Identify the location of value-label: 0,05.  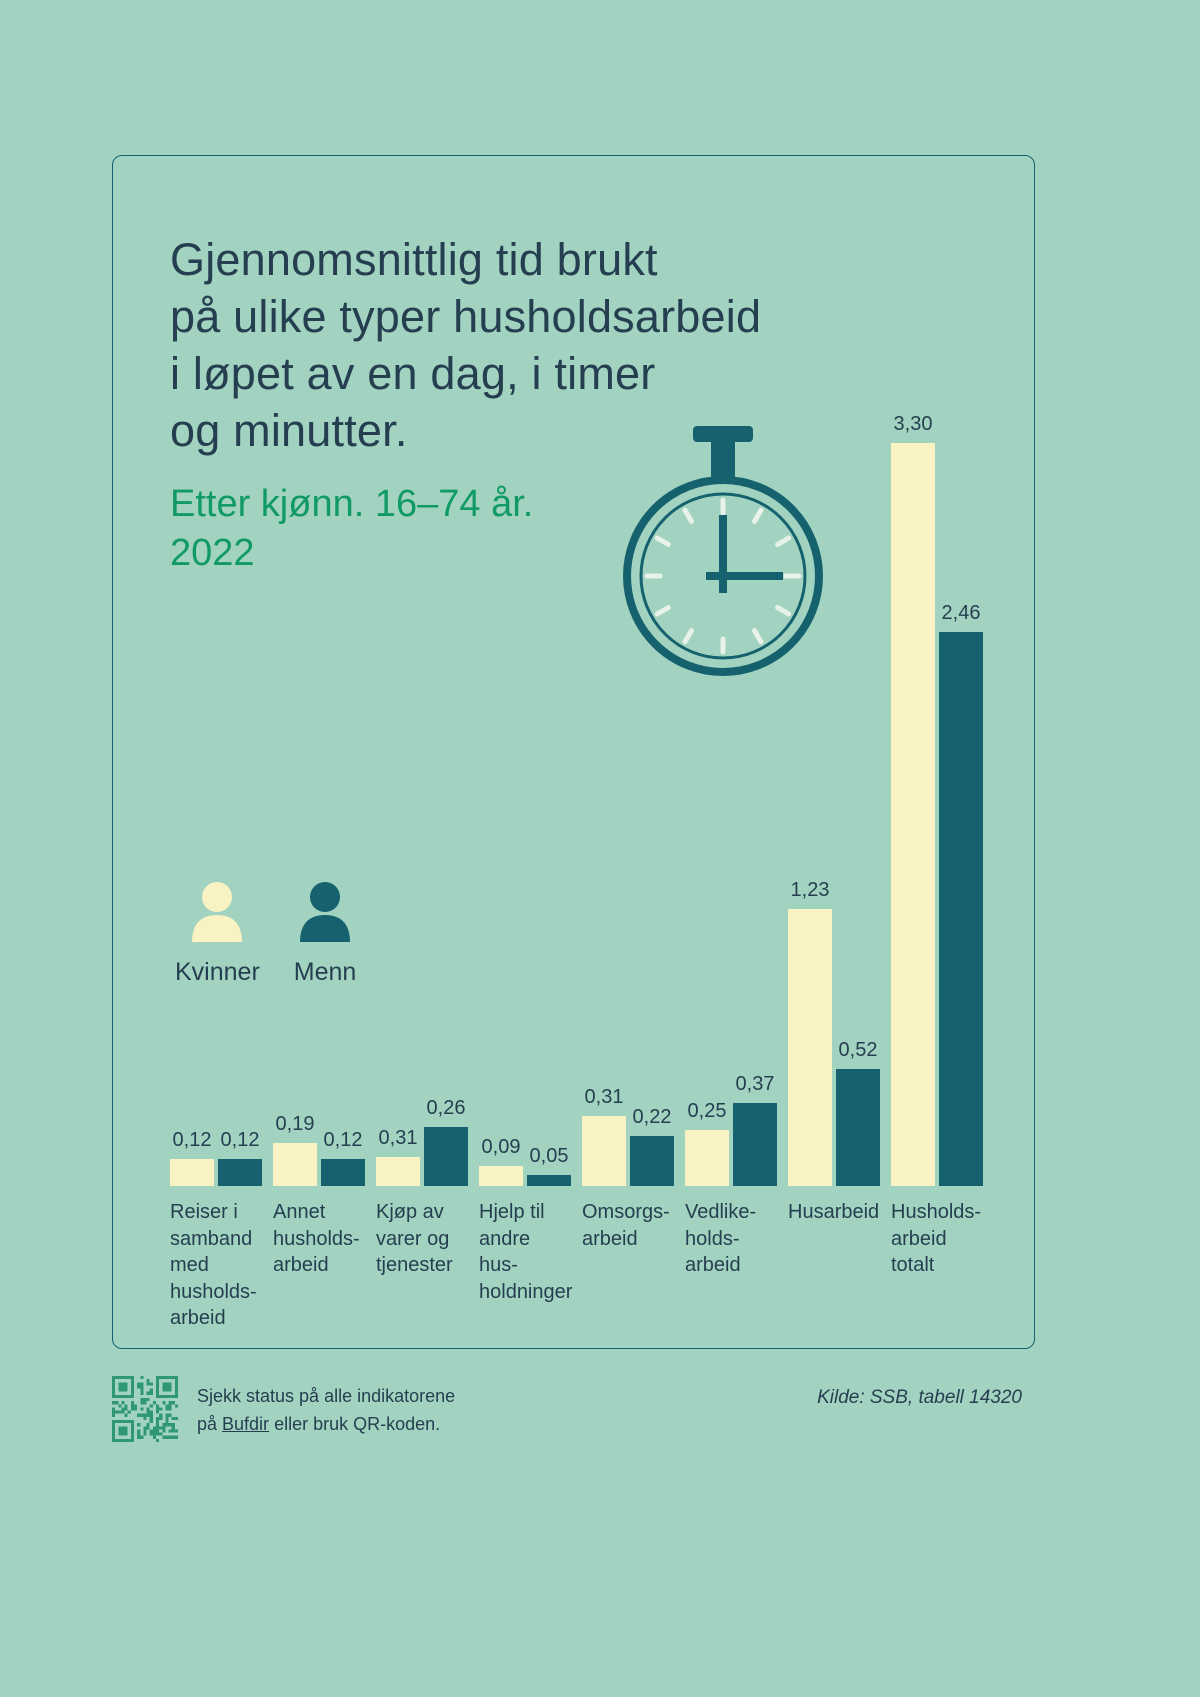
(549, 1156).